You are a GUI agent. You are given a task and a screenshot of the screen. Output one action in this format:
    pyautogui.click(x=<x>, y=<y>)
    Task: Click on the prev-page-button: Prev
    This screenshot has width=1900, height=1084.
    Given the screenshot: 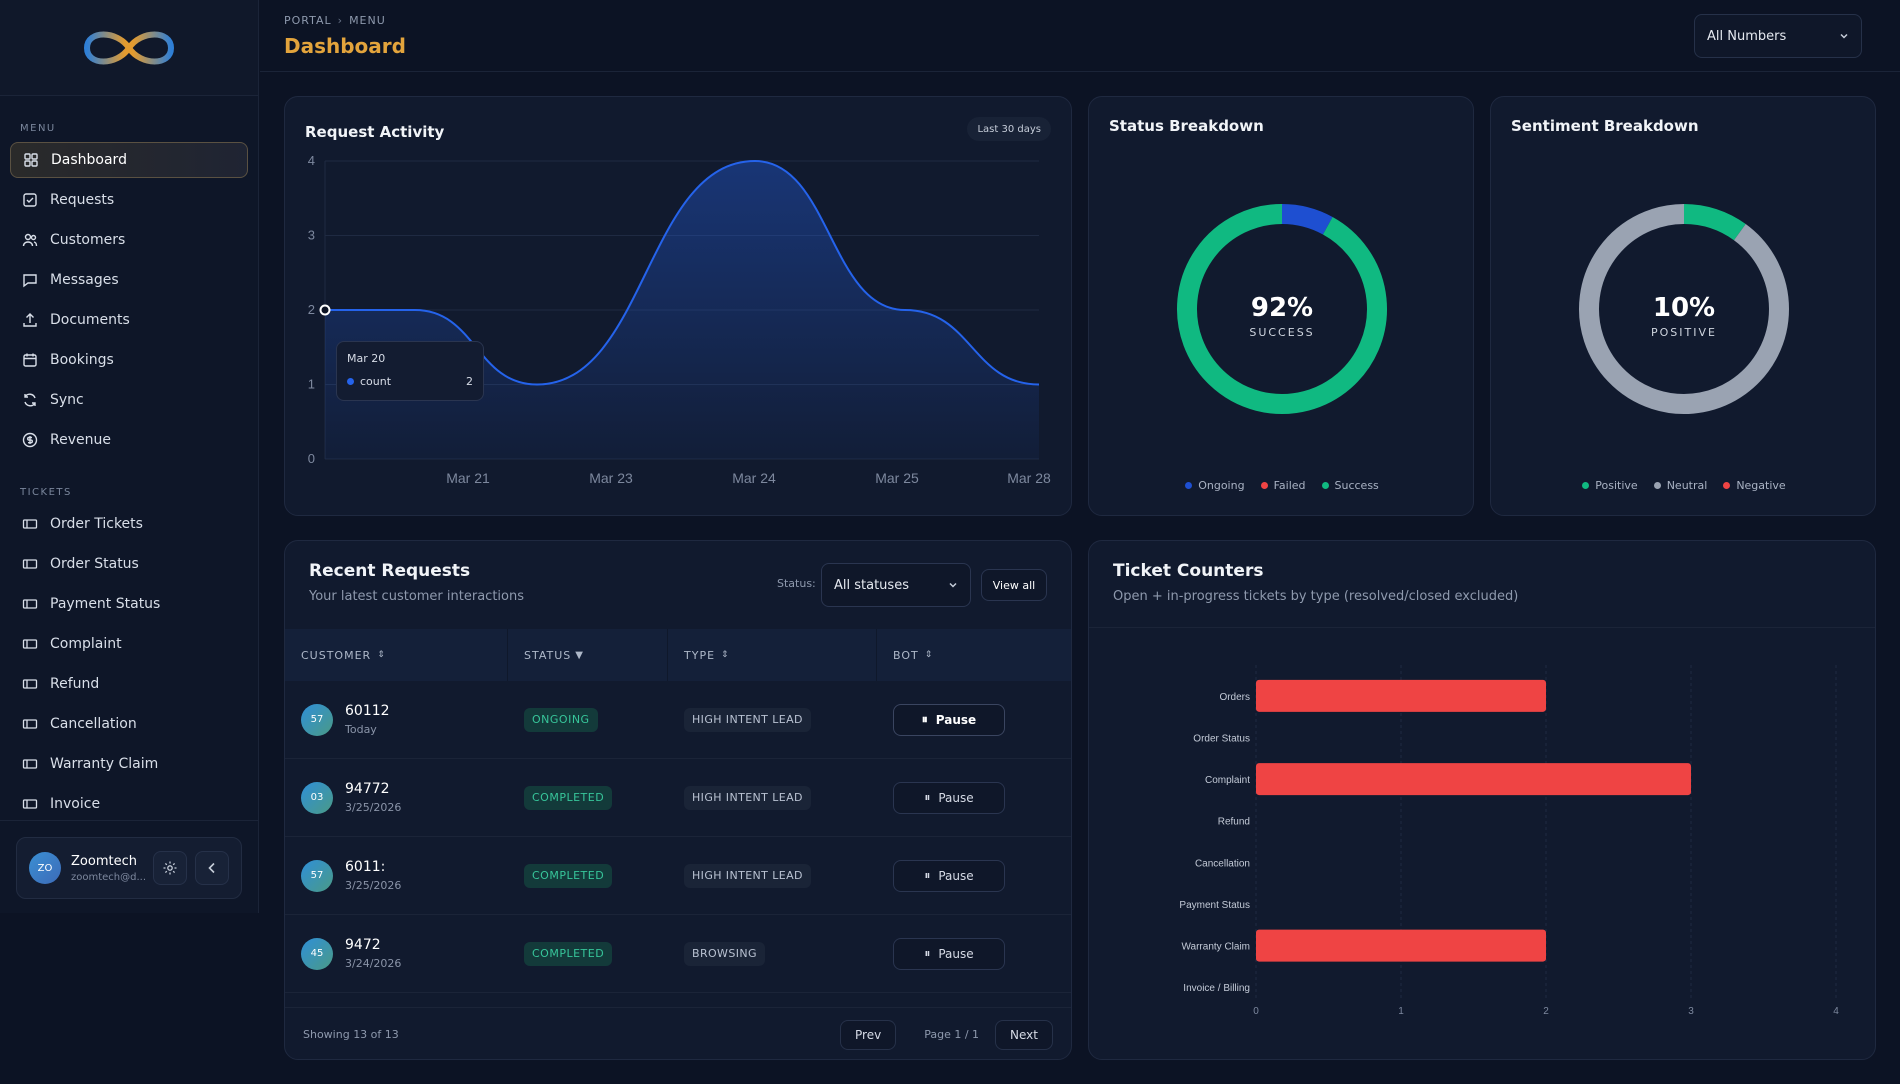 What is the action you would take?
    pyautogui.click(x=868, y=1034)
    